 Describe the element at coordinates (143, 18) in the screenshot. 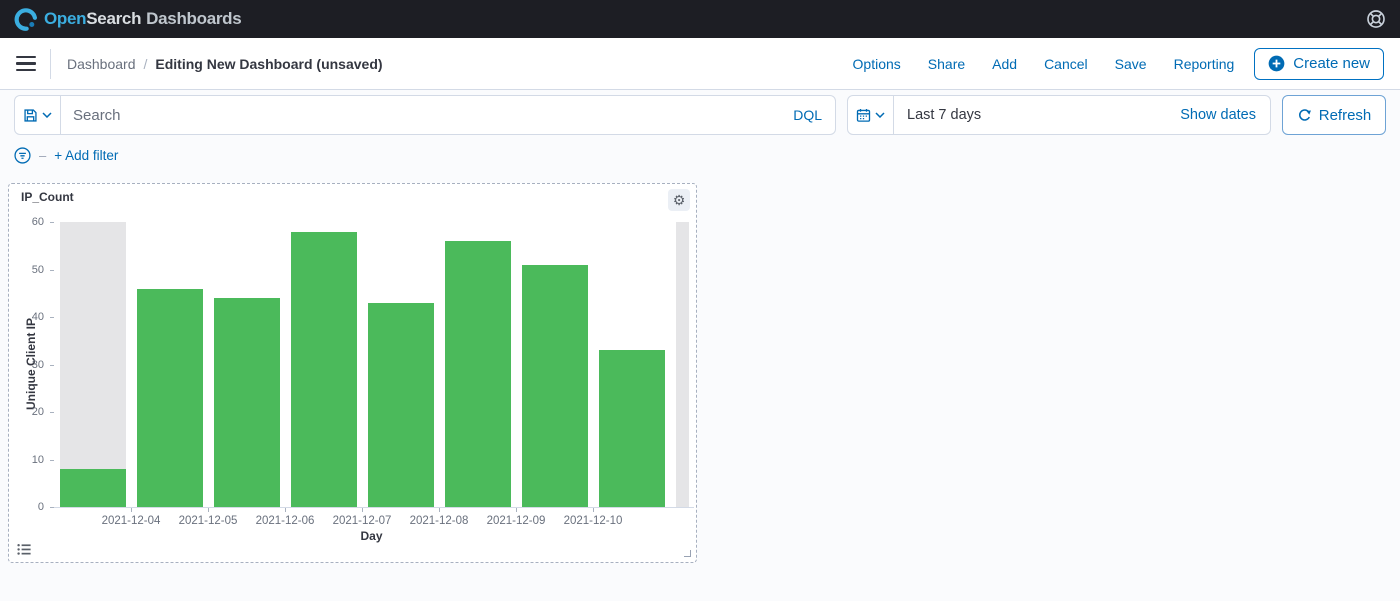

I see `app-title: Open Search Dashboards` at that location.